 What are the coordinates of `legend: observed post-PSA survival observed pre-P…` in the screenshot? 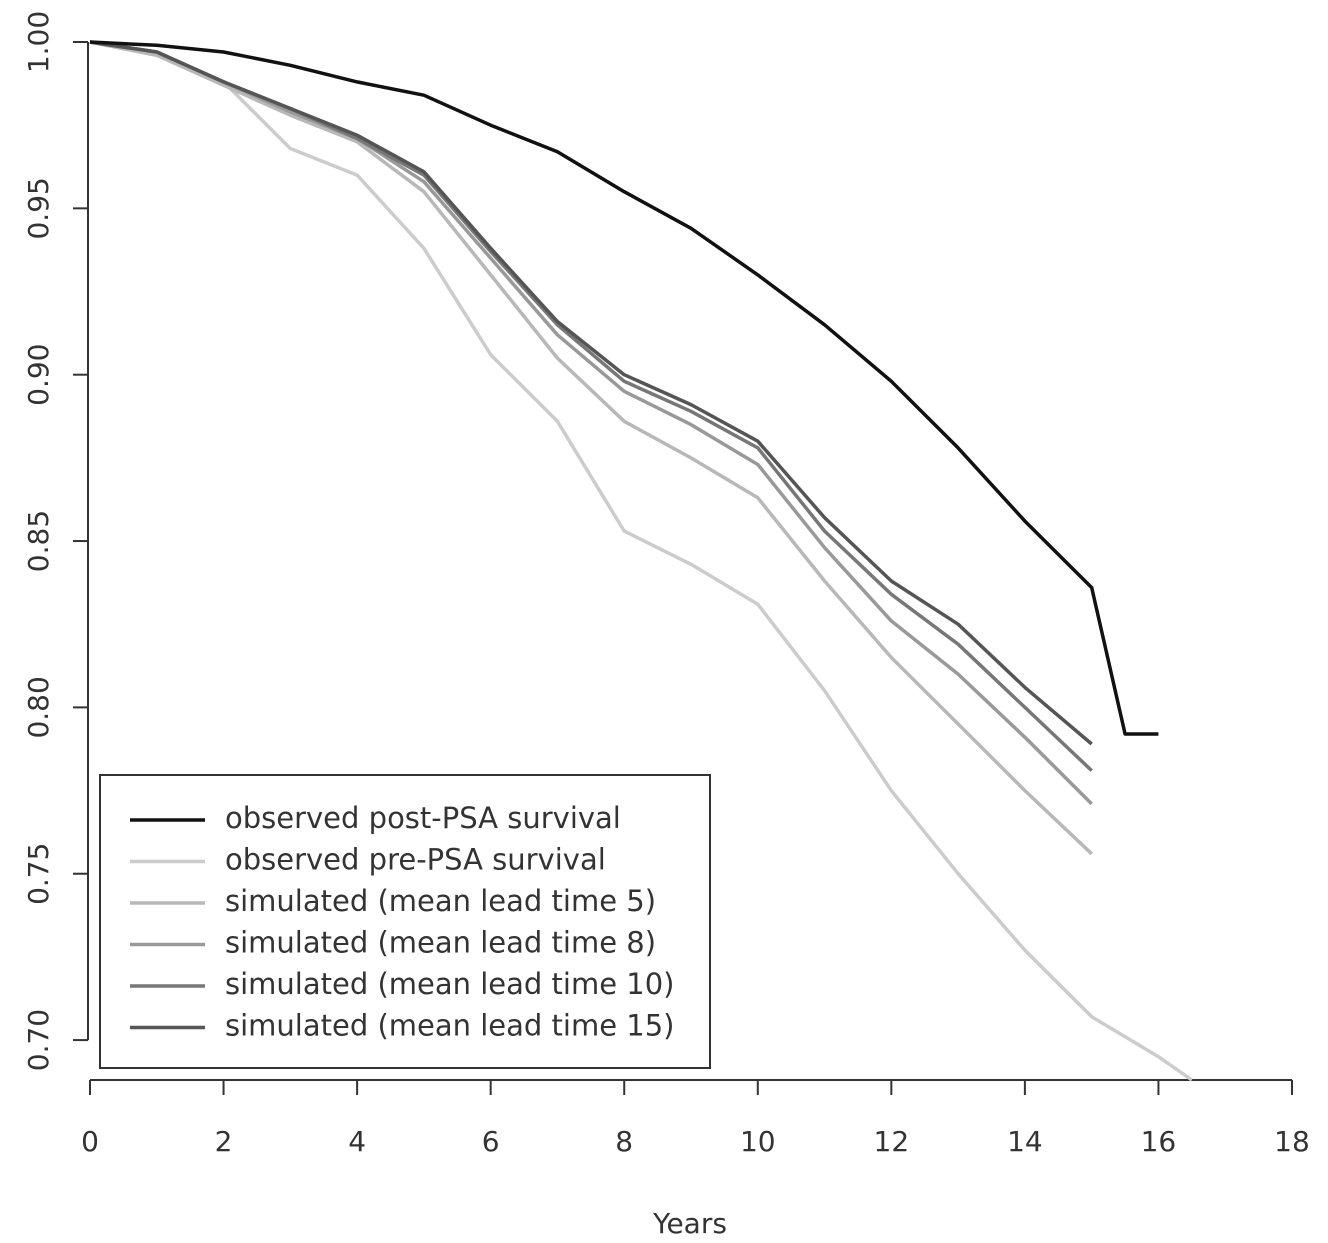 It's located at (405, 921).